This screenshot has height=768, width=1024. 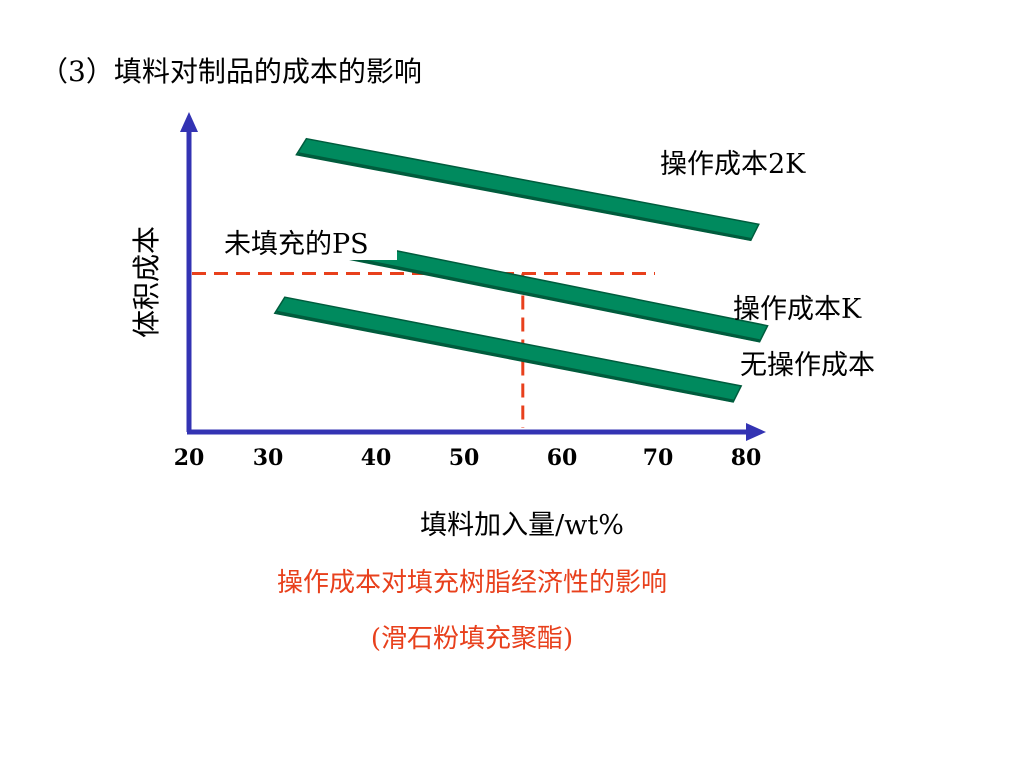 I want to click on x-tick-label: 30, so click(x=268, y=458).